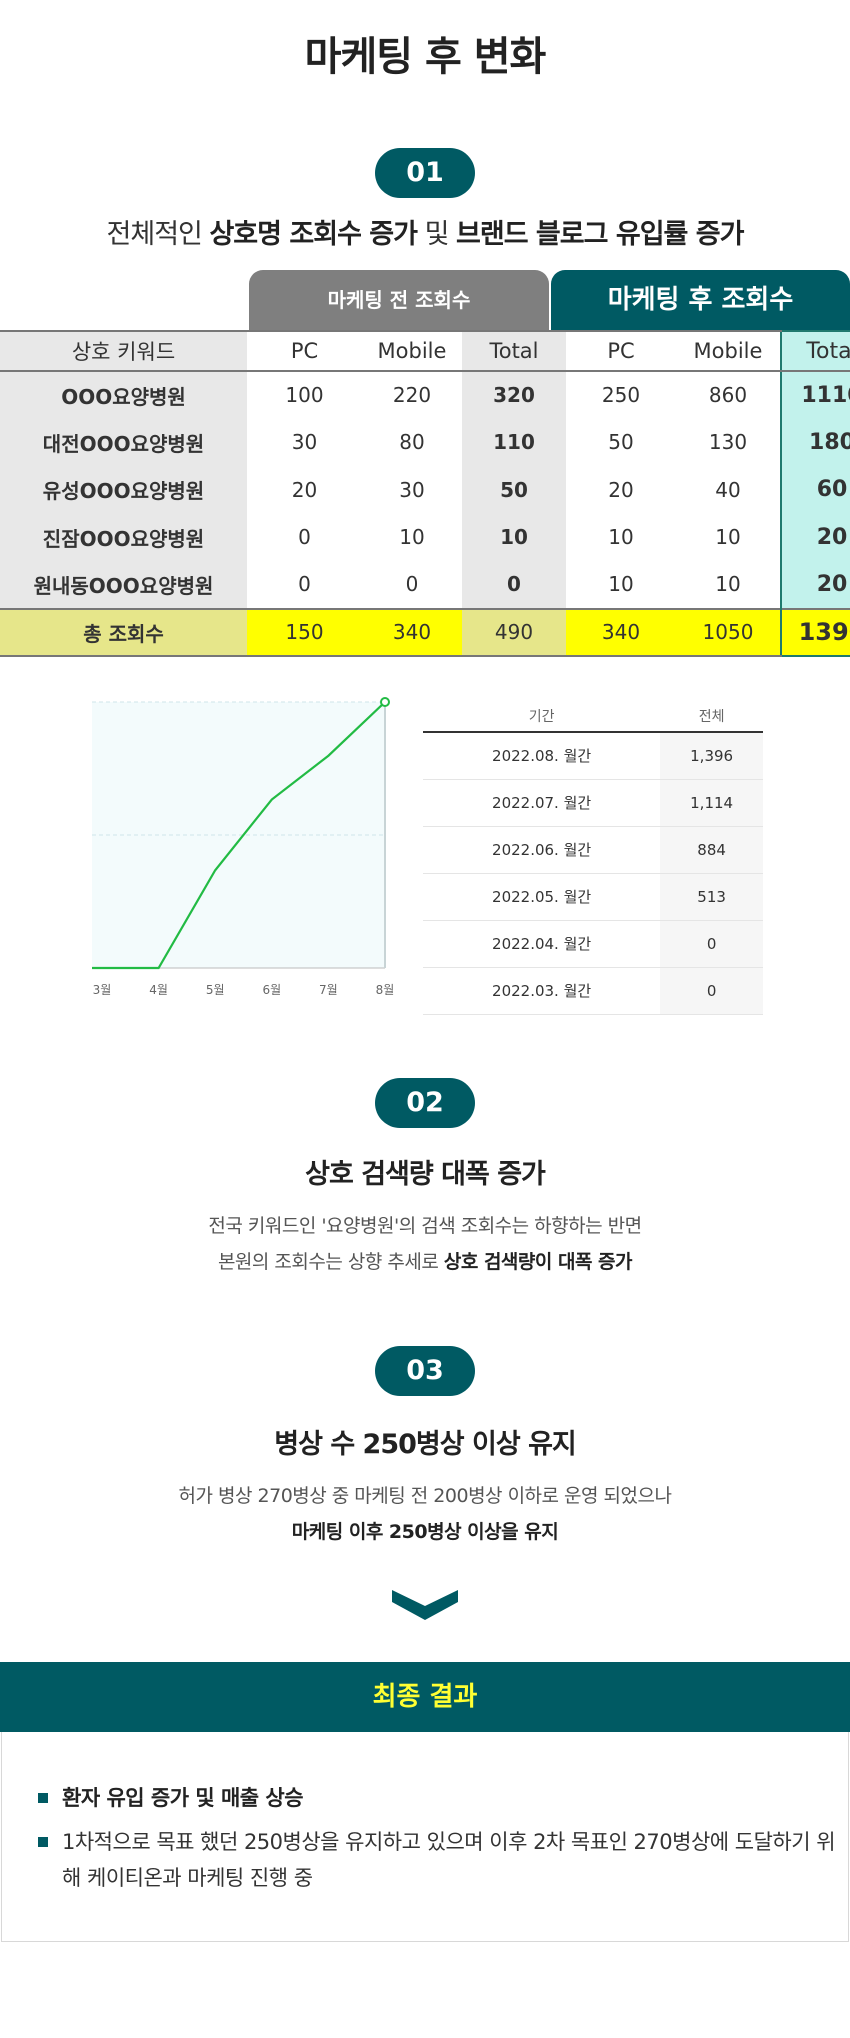  I want to click on chart-tick-label: 8월, so click(385, 990).